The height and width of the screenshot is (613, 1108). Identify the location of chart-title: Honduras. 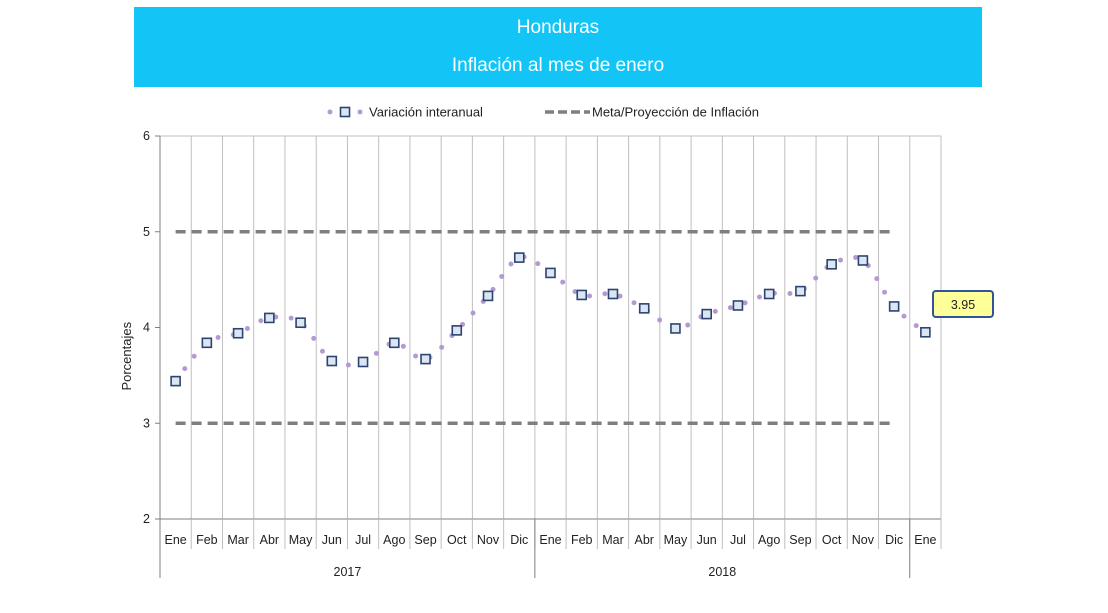
(558, 27).